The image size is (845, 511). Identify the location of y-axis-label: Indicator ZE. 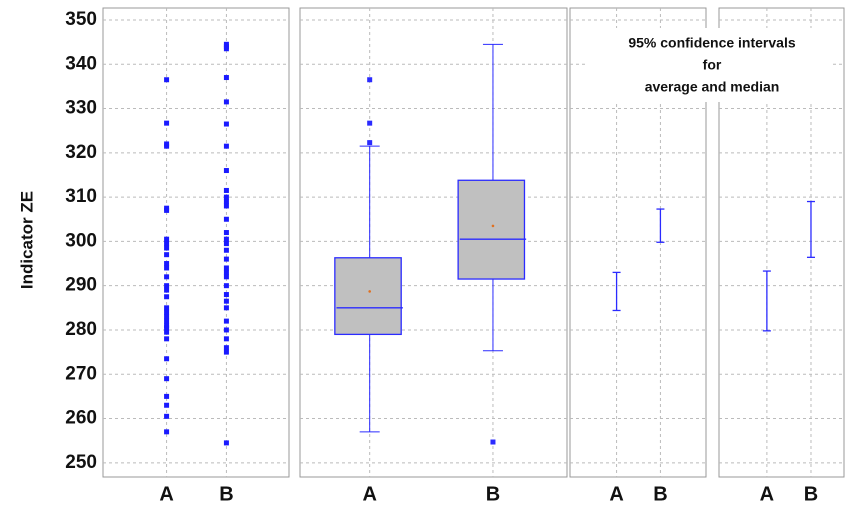
(26, 240).